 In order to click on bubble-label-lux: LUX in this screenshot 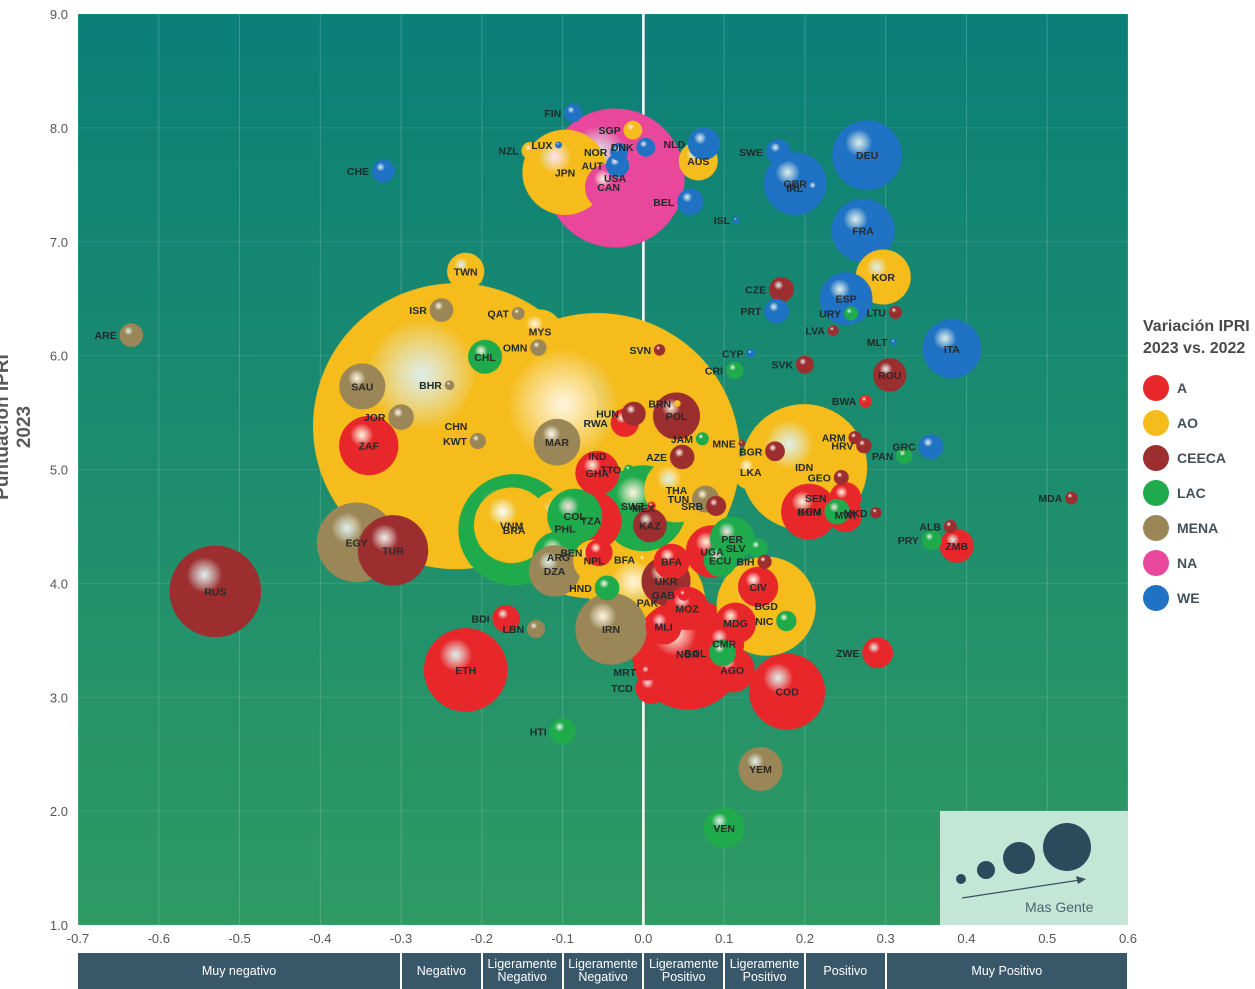, I will do `click(541, 146)`.